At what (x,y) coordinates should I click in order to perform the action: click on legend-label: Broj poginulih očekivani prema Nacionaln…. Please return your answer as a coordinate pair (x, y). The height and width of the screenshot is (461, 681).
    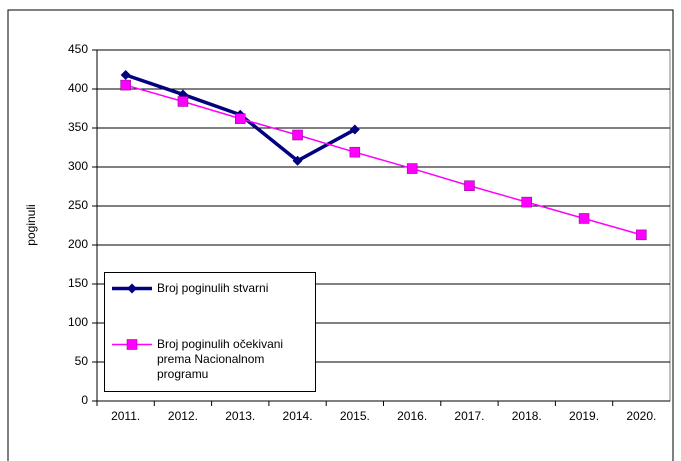
    Looking at the image, I should click on (220, 359).